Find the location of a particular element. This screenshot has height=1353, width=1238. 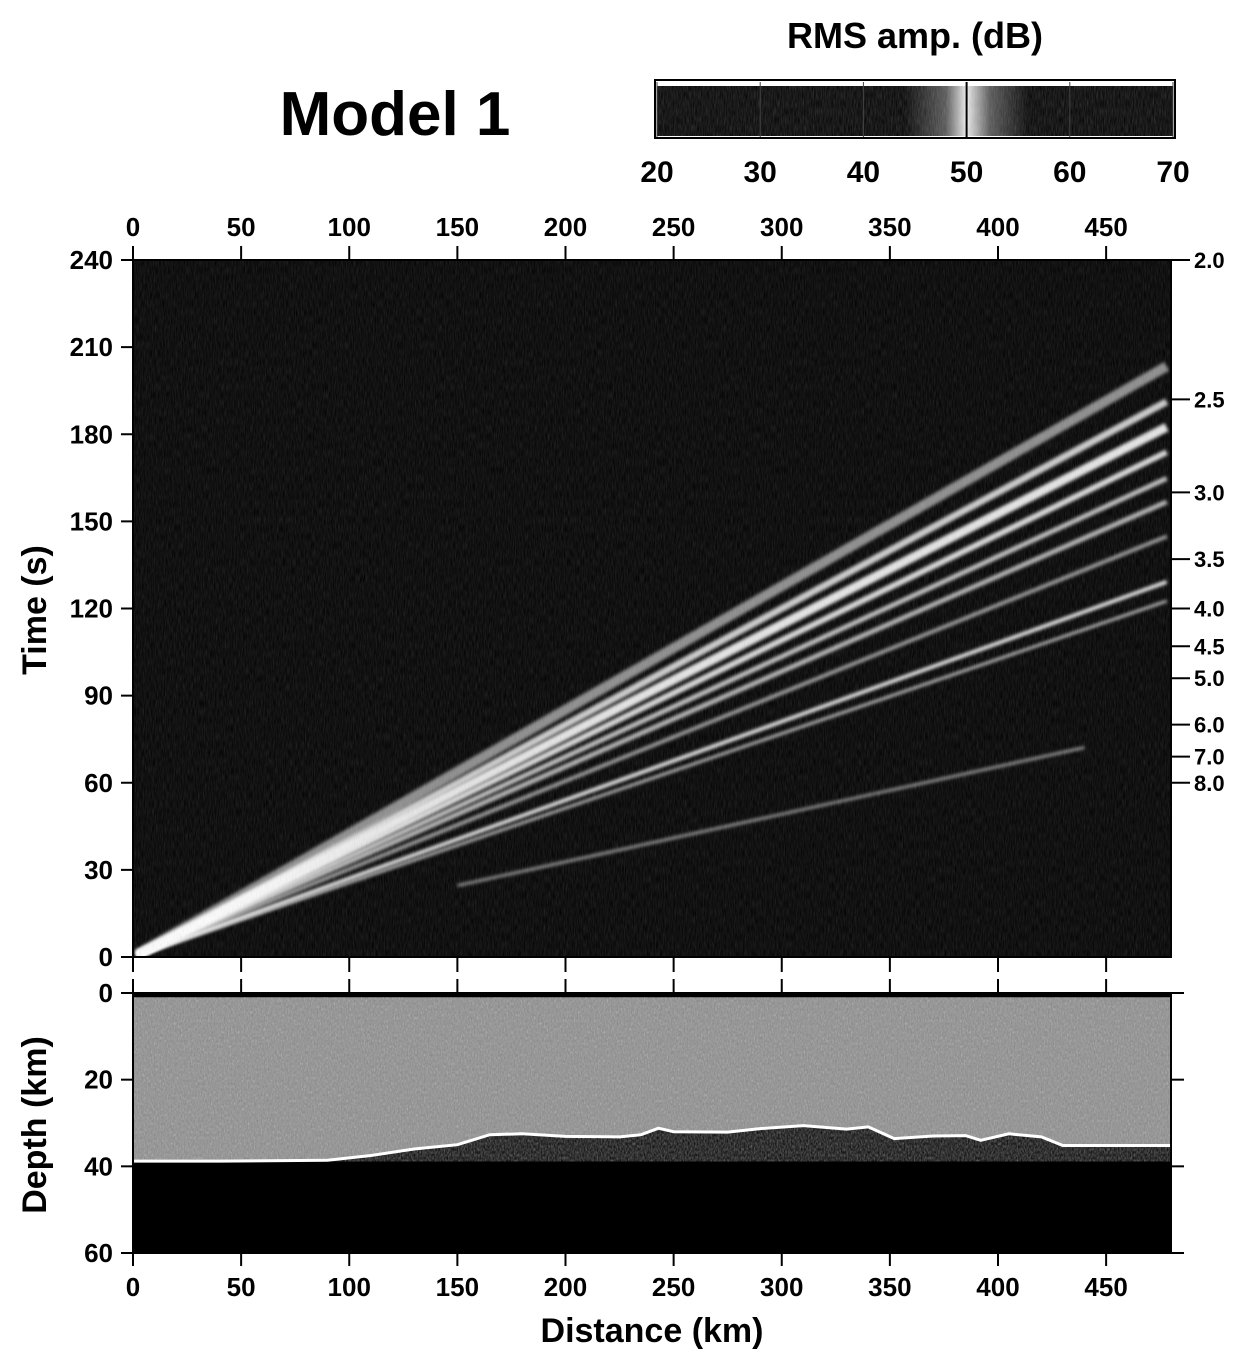

colorbar-label: RMS amp. (dB) is located at coordinates (915, 35).